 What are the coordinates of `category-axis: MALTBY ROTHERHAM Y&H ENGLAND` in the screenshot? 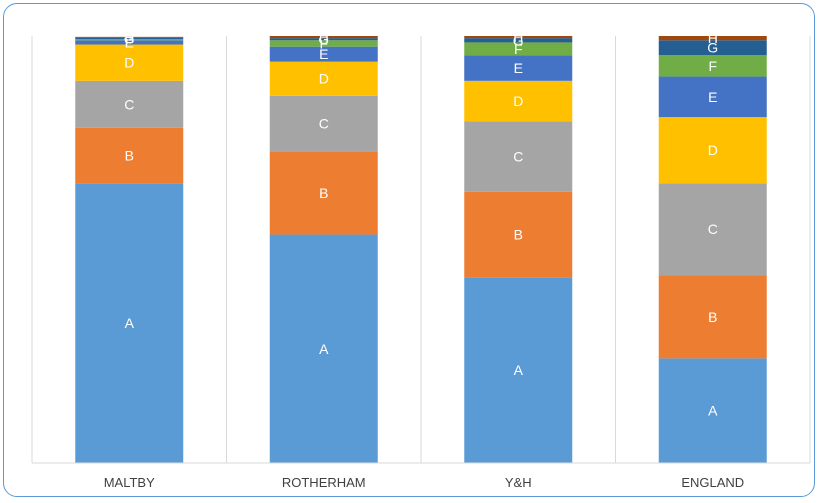 It's located at (421, 476).